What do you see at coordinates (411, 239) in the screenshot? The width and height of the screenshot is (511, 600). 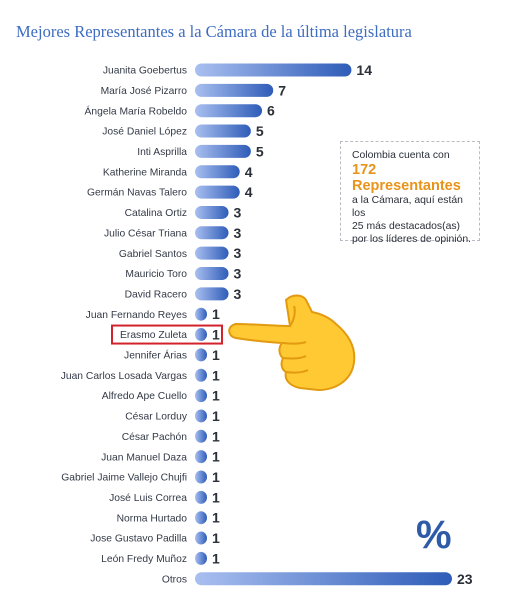 I see `note-line-4: por los líderes de opinión.` at bounding box center [411, 239].